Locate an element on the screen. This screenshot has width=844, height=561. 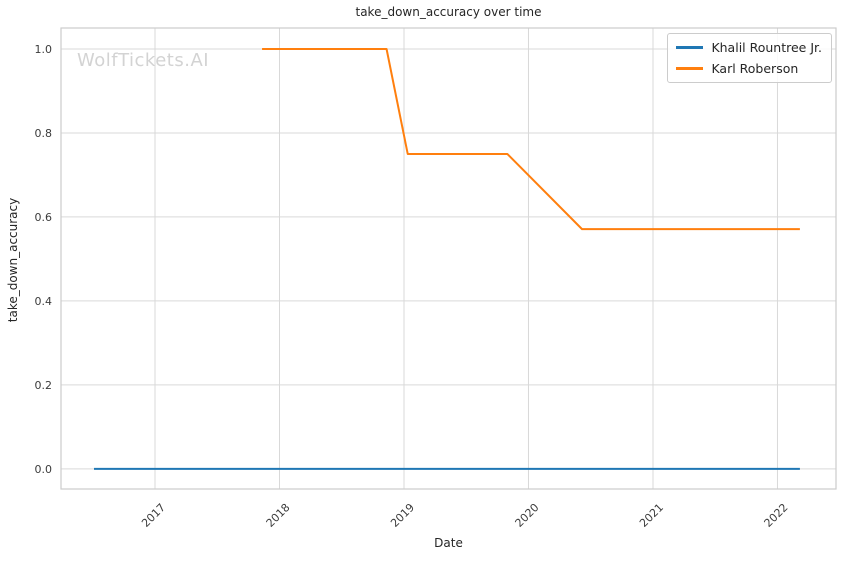
svg-text: 0.4 is located at coordinates (44, 301).